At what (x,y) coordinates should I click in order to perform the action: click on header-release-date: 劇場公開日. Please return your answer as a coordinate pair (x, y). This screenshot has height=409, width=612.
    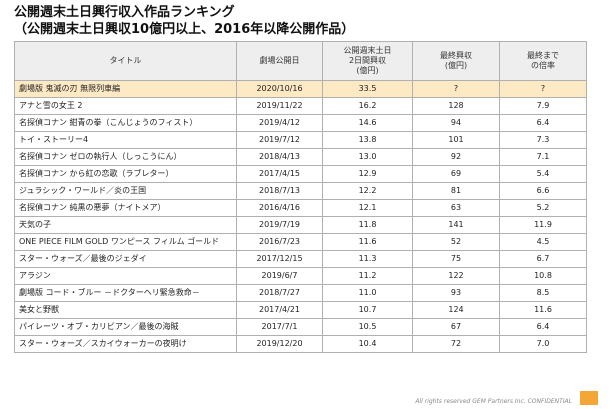
    Looking at the image, I should click on (279, 61).